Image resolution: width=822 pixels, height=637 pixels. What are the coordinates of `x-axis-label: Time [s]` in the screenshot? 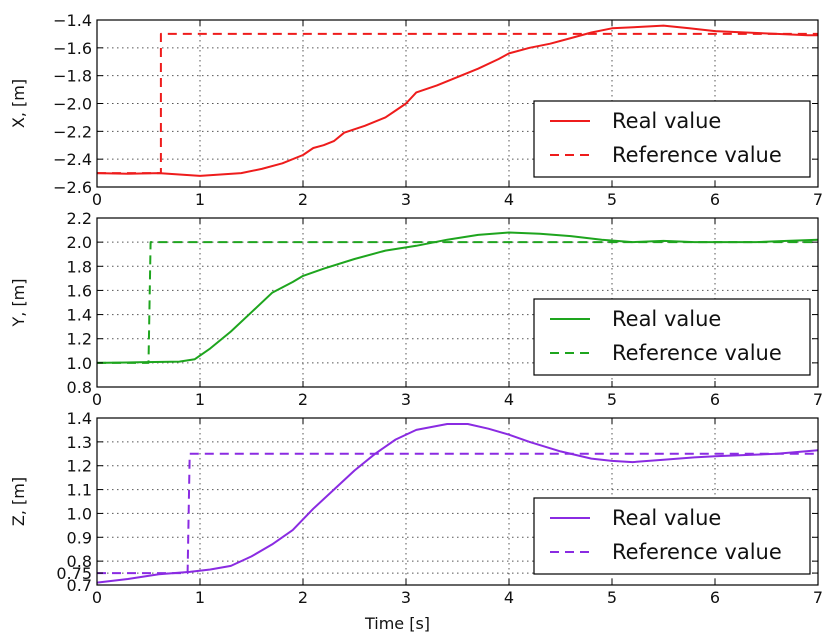 It's located at (397, 623).